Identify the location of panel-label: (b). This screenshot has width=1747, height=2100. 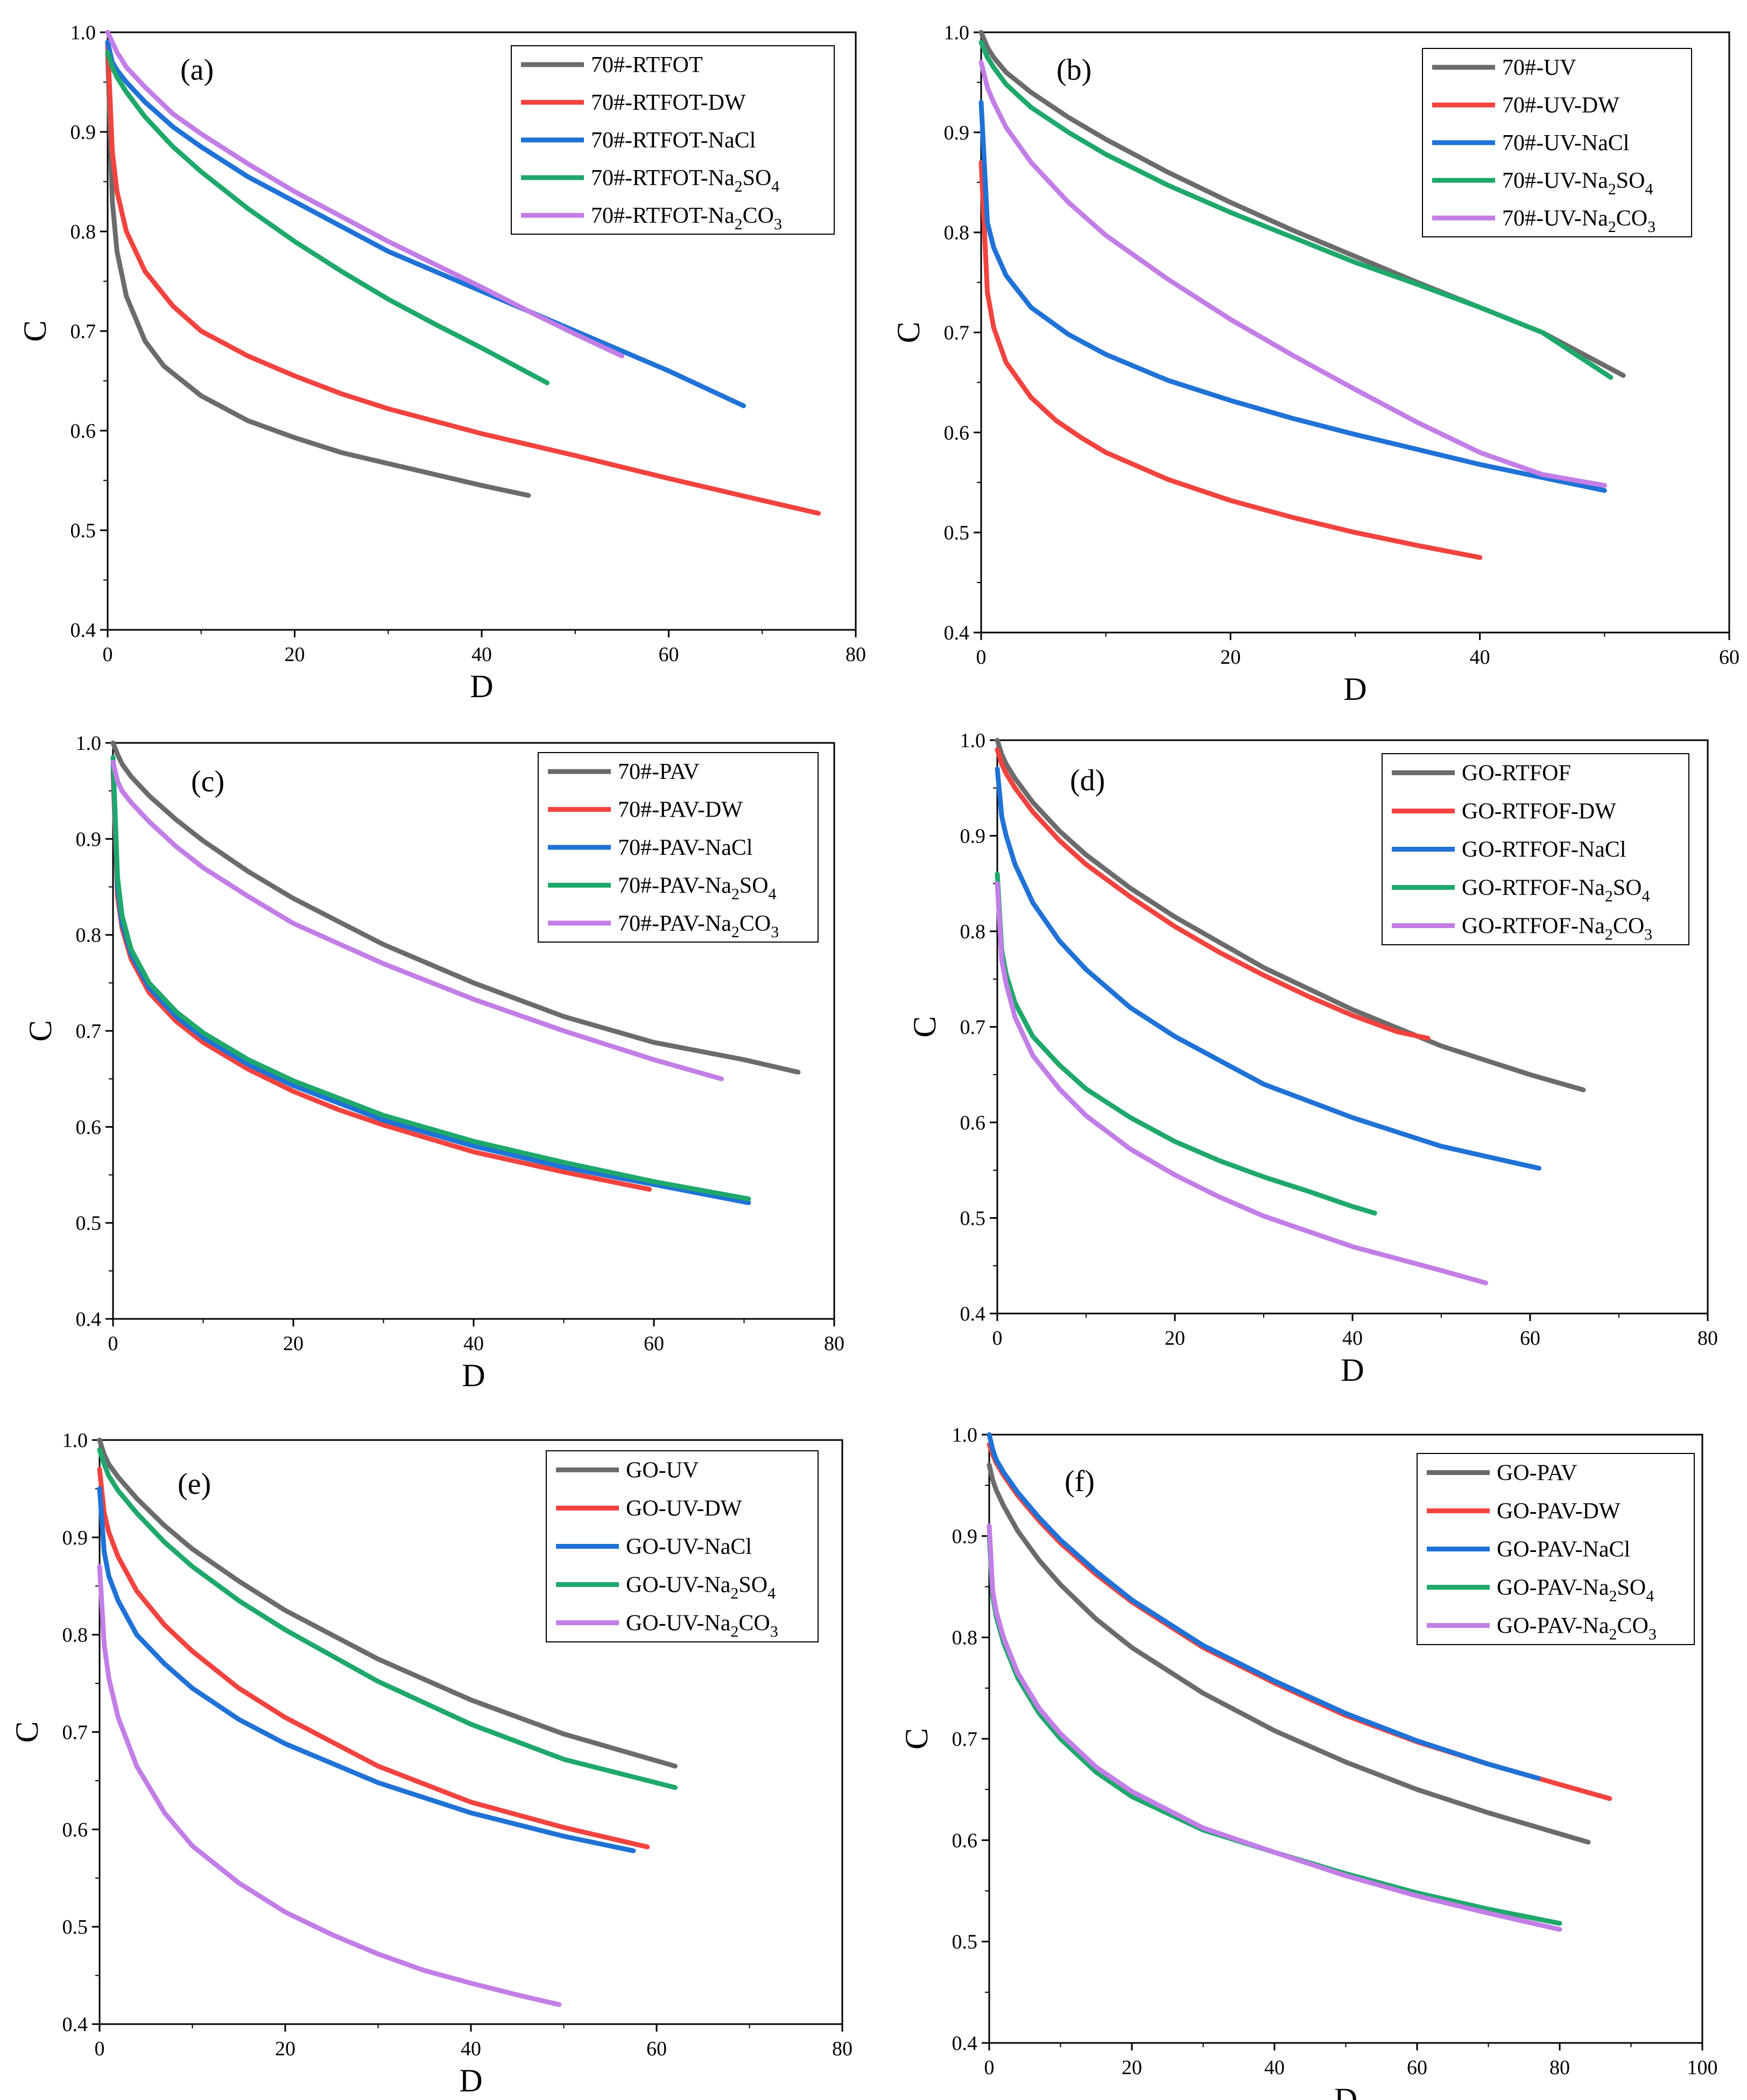
(1073, 70).